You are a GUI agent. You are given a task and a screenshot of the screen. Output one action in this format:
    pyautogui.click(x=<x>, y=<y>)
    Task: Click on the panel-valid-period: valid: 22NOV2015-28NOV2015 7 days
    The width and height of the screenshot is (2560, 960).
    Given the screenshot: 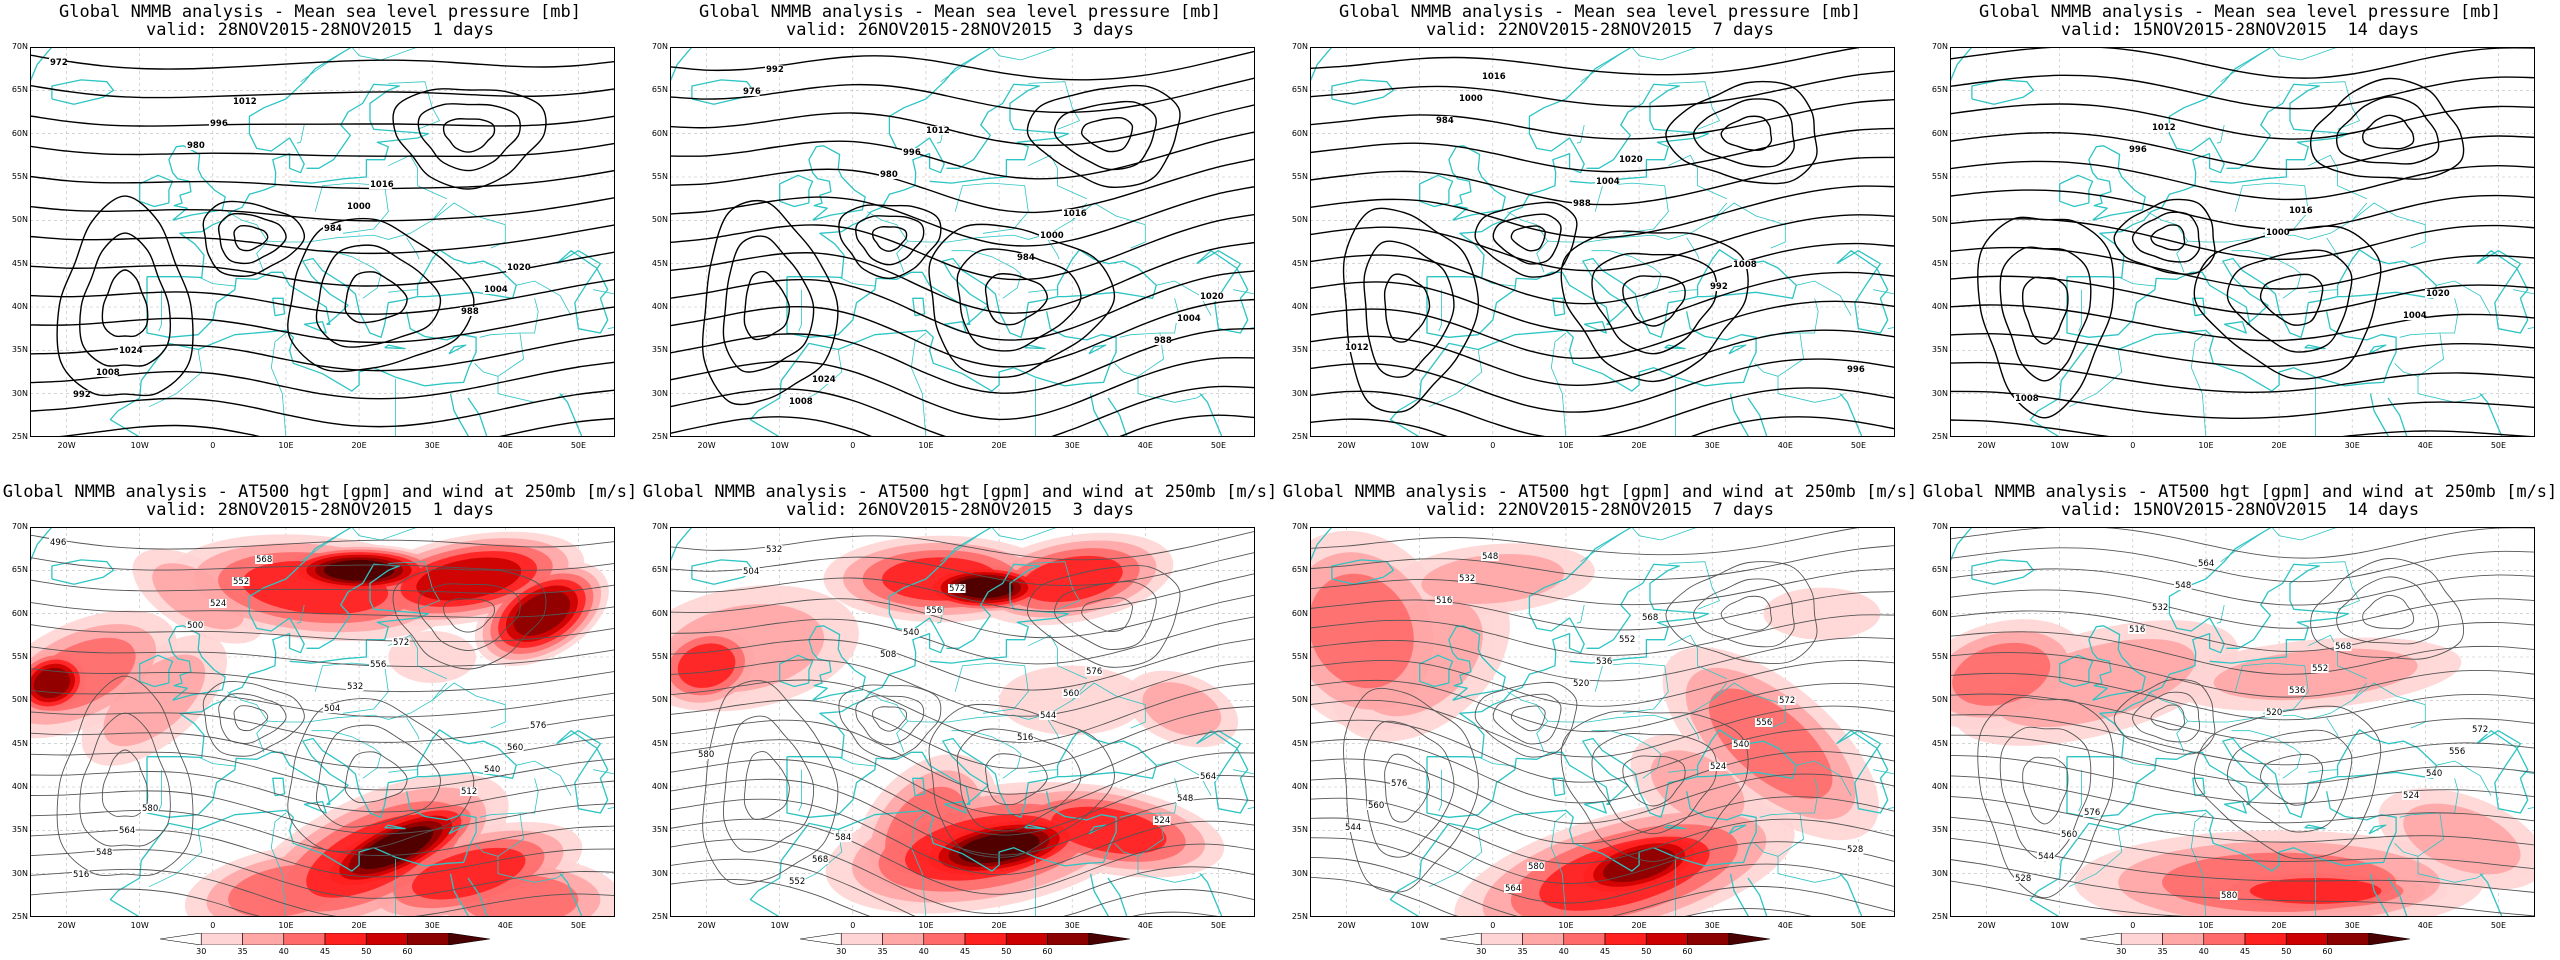 What is the action you would take?
    pyautogui.click(x=1600, y=510)
    